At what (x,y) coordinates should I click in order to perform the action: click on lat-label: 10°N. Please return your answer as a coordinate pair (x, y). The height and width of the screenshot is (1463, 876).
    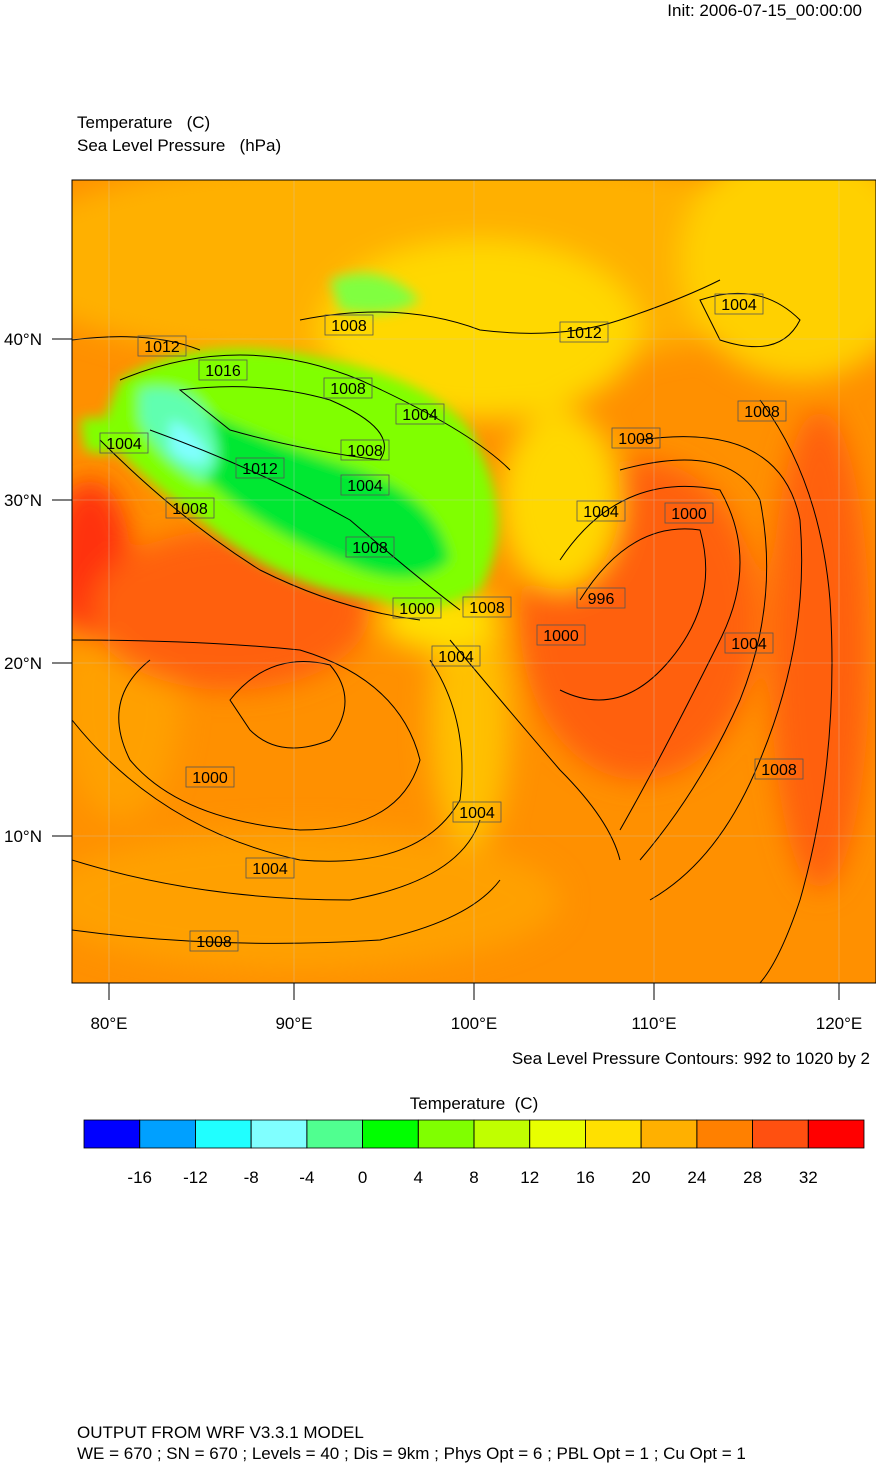
    Looking at the image, I should click on (23, 836).